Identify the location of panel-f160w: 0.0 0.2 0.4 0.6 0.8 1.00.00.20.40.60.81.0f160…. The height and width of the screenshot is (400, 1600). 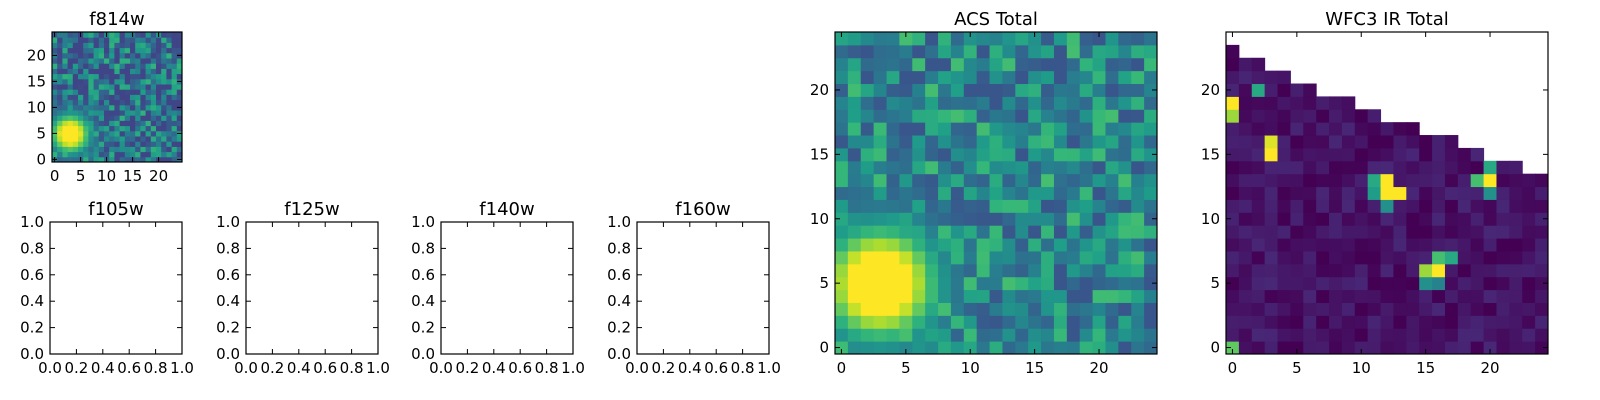
(694, 288).